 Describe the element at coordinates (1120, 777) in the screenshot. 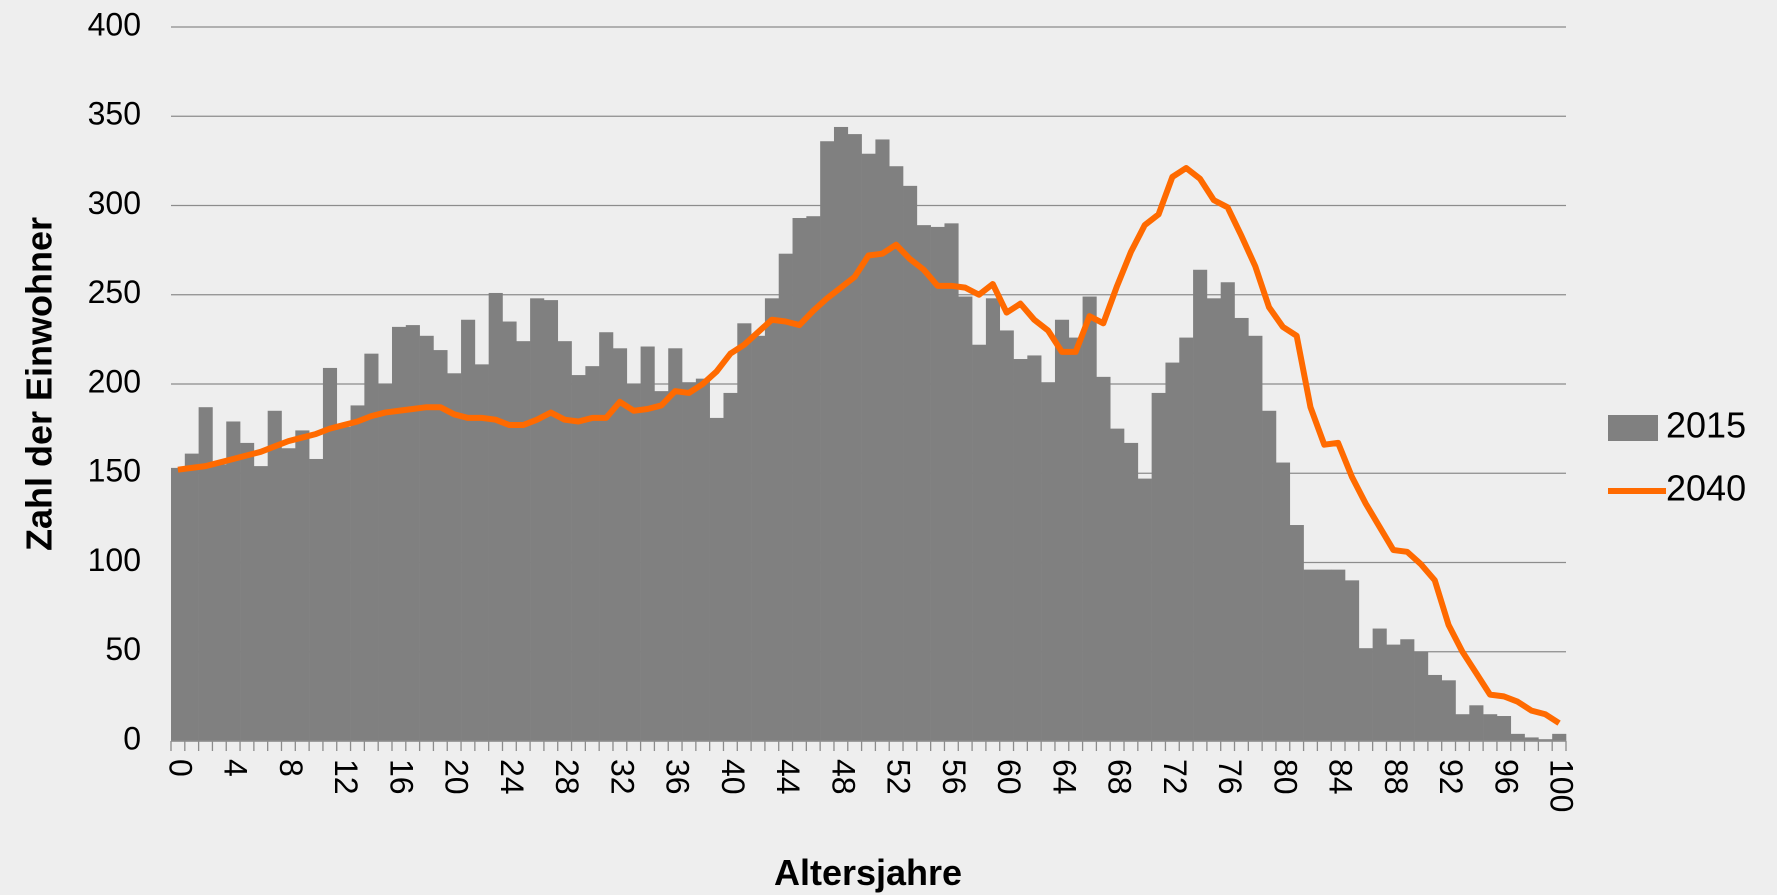

I see `x-tick-label: 68` at that location.